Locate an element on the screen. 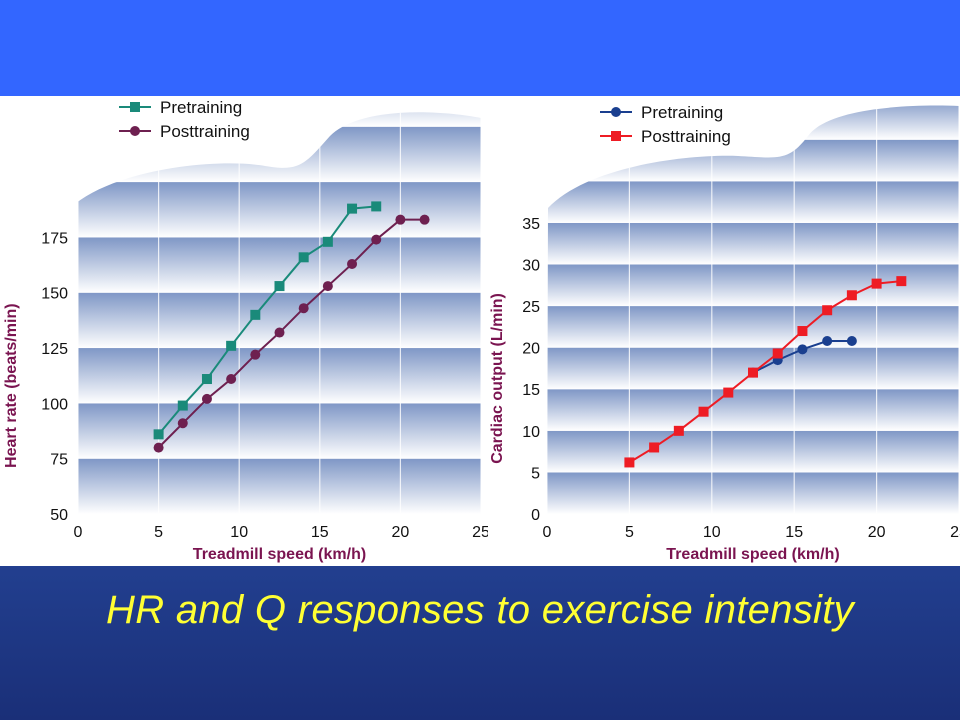 Image resolution: width=960 pixels, height=720 pixels. y-tick-label: 30 is located at coordinates (531, 265).